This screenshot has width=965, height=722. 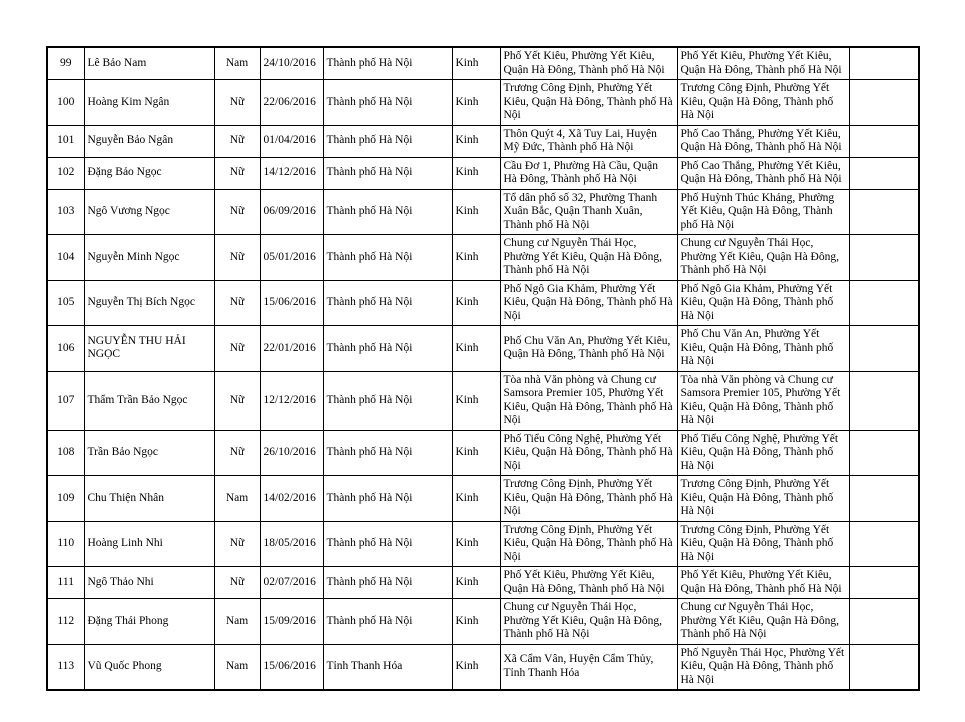 What do you see at coordinates (65, 400) in the screenshot?
I see `cell-row-number: 107` at bounding box center [65, 400].